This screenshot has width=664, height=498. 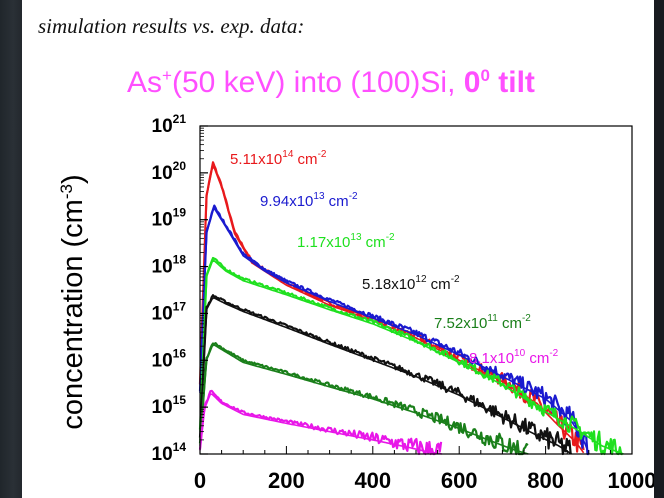 I want to click on x-tick-label: 600, so click(x=459, y=480).